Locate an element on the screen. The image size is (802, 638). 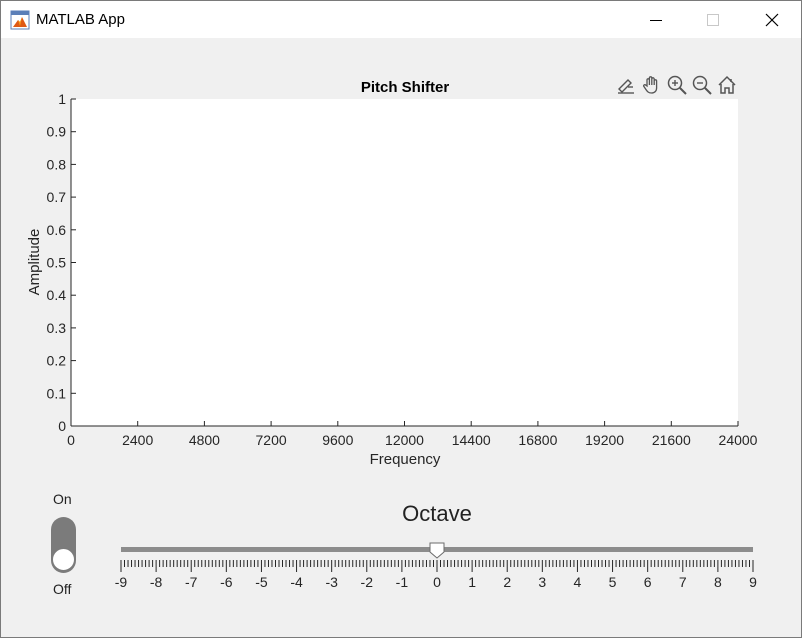
slider-tick-label: 7 is located at coordinates (683, 582).